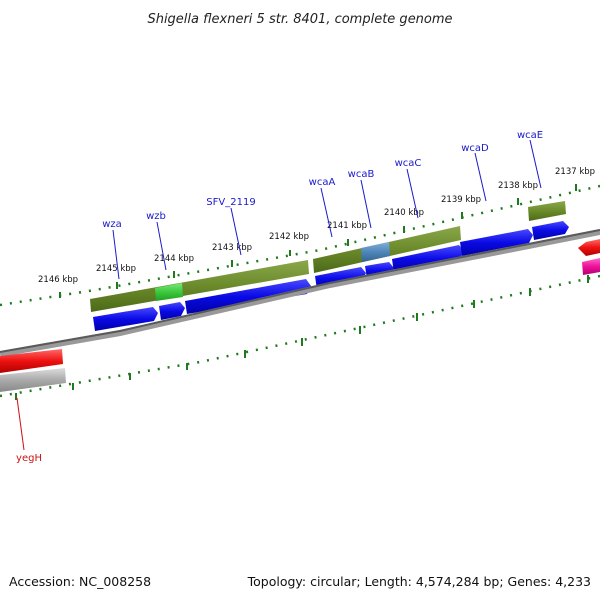  I want to click on scale-label: 2143 kbp, so click(232, 248).